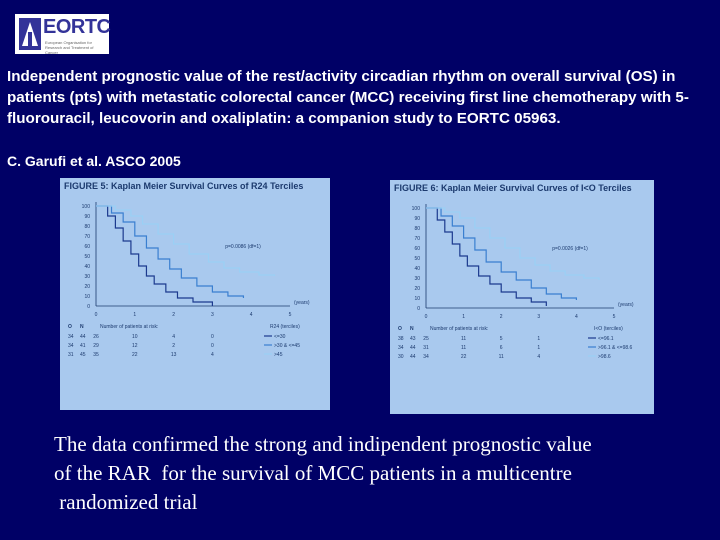 This screenshot has height=540, width=720. What do you see at coordinates (77, 27) in the screenshot?
I see `logo-text: EORTC` at bounding box center [77, 27].